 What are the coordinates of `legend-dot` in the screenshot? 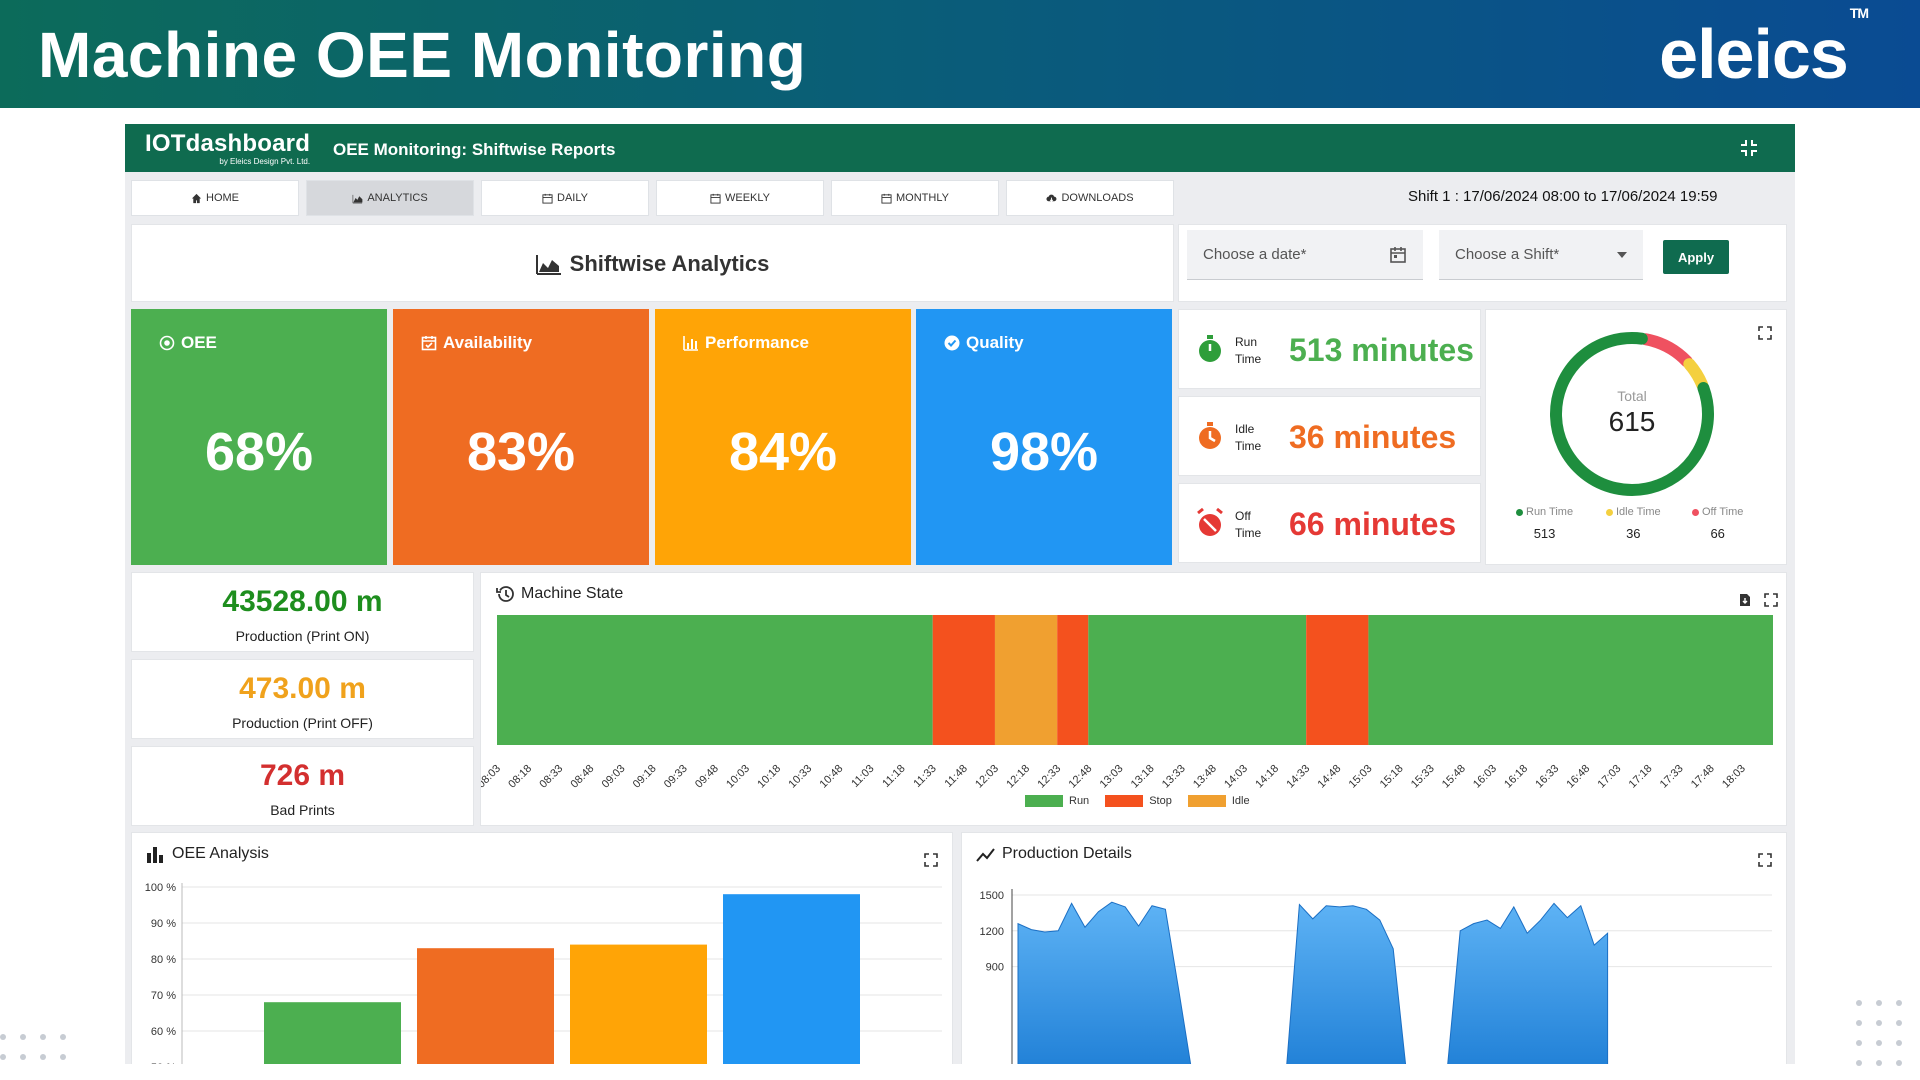 It's located at (1695, 512).